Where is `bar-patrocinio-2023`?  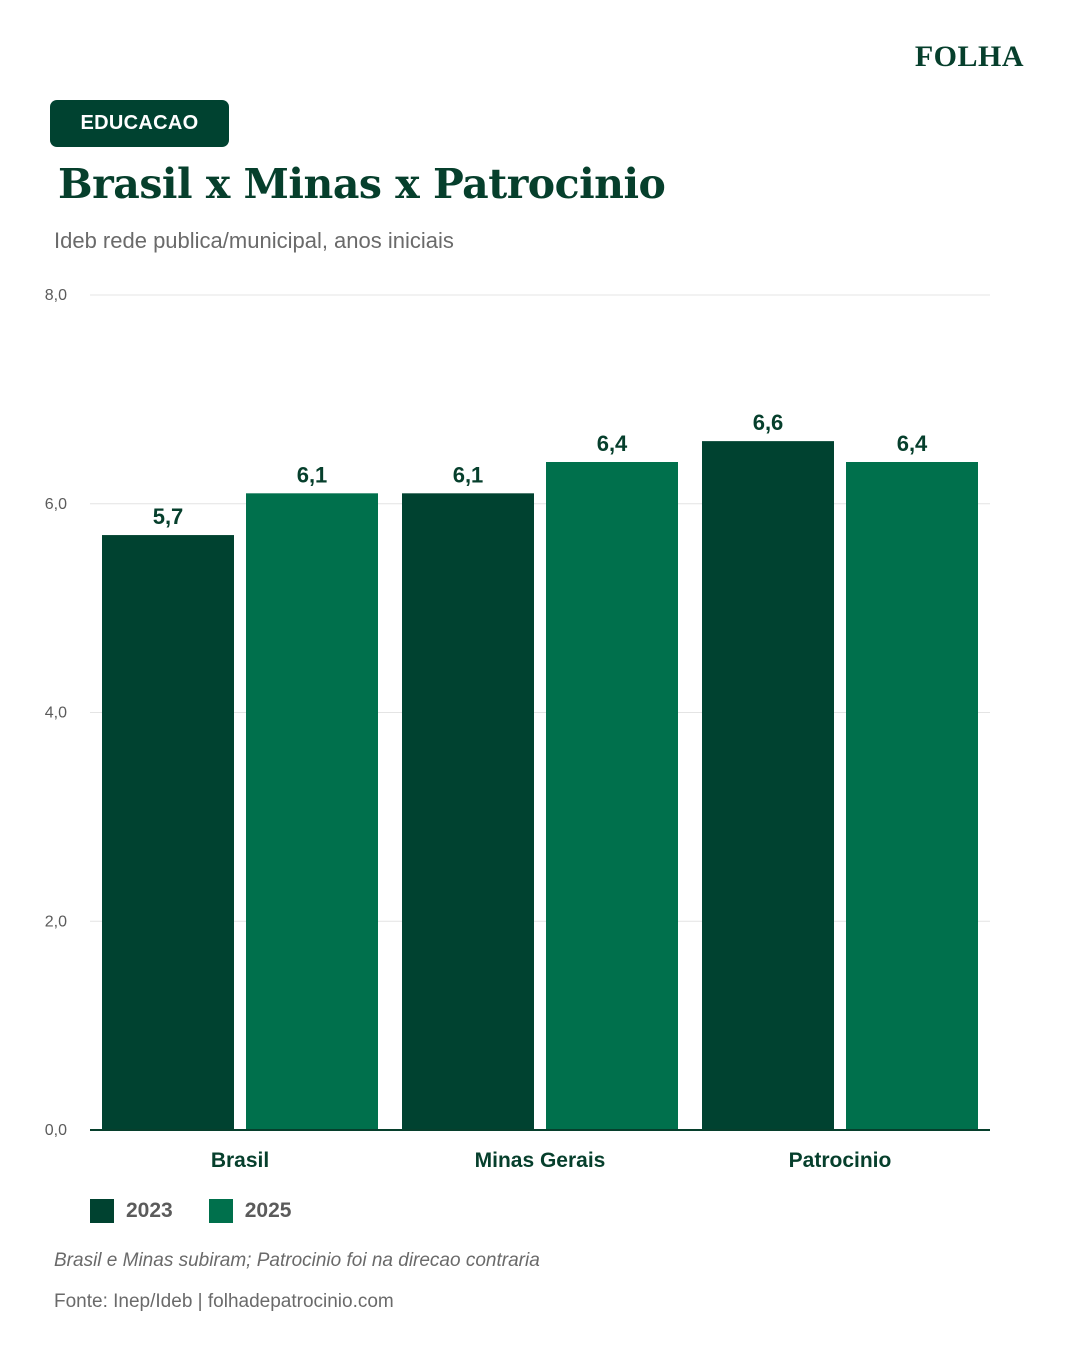
bar-patrocinio-2023 is located at coordinates (768, 785).